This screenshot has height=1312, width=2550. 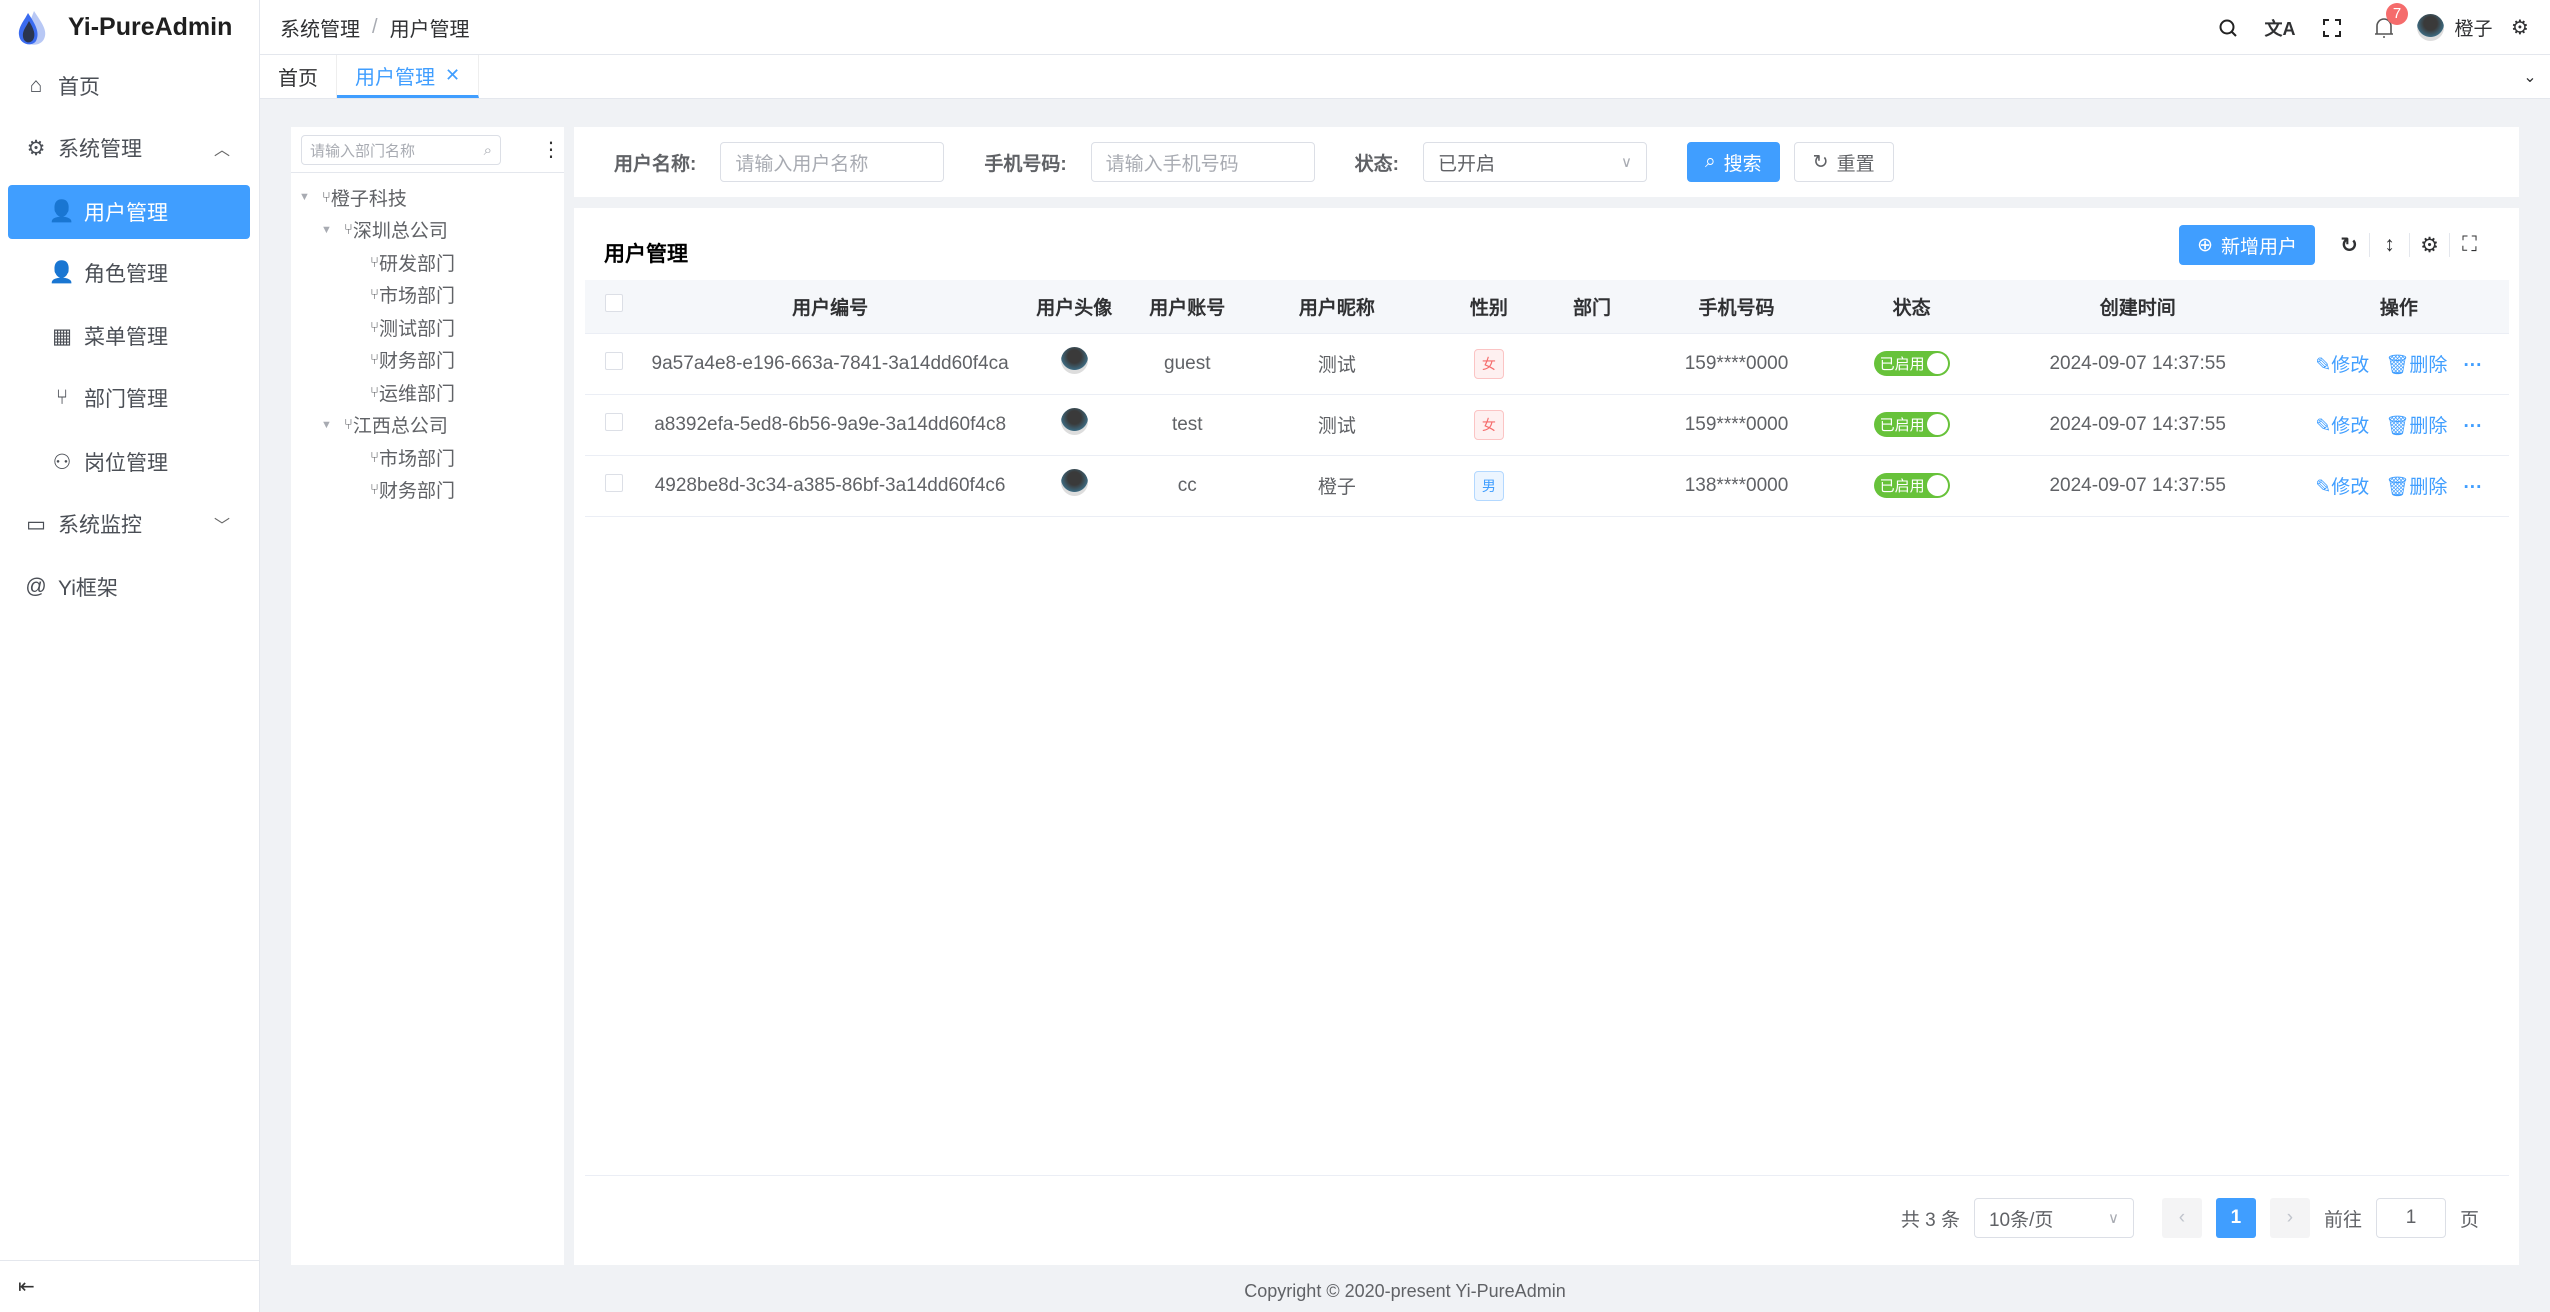 What do you see at coordinates (2289, 1218) in the screenshot?
I see `next-page-button: ›` at bounding box center [2289, 1218].